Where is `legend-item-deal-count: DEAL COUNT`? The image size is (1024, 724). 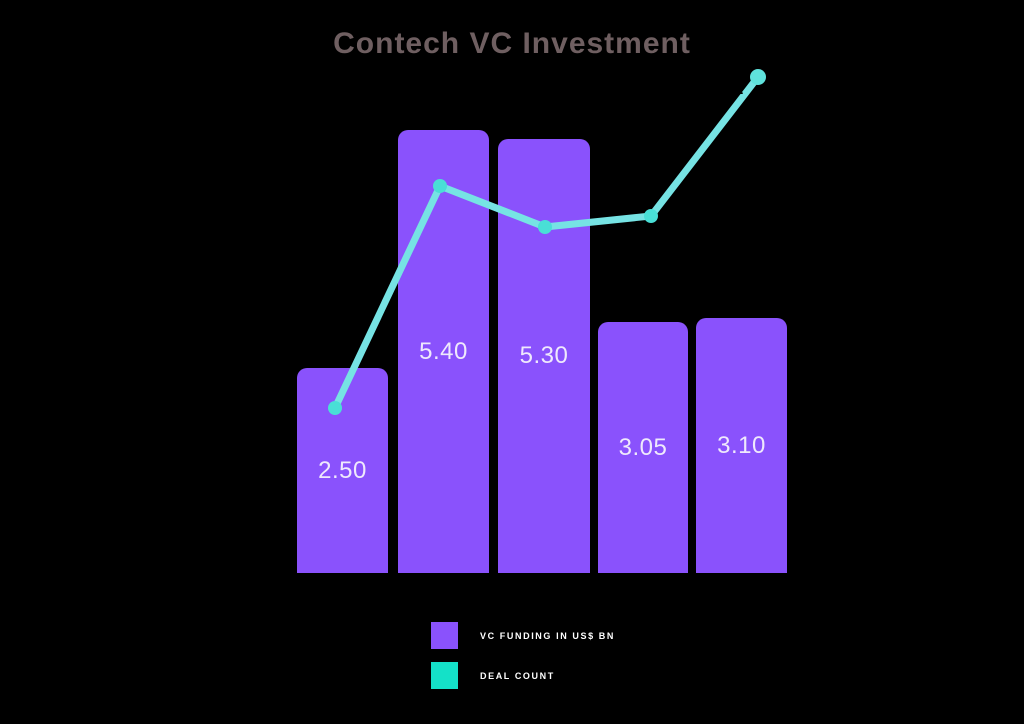 legend-item-deal-count: DEAL COUNT is located at coordinates (523, 675).